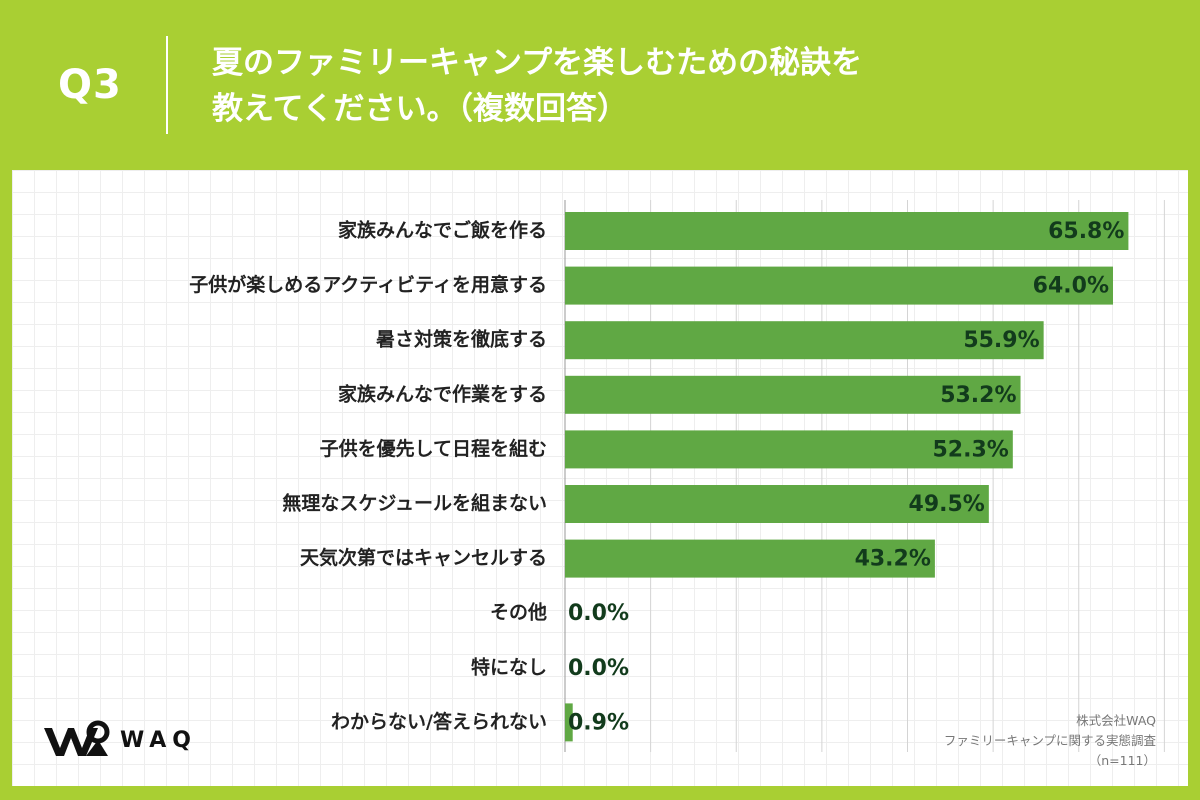 The width and height of the screenshot is (1200, 800). I want to click on question-title: 夏のファミリーキャンプを楽しむための秘訣を 教えてください。（複数回答）, so click(687, 86).